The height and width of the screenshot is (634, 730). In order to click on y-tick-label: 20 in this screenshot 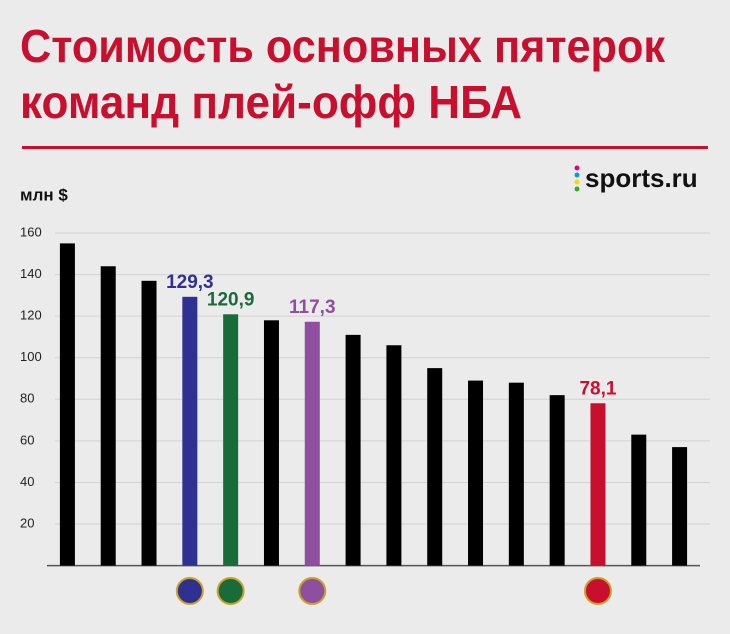, I will do `click(27, 522)`.